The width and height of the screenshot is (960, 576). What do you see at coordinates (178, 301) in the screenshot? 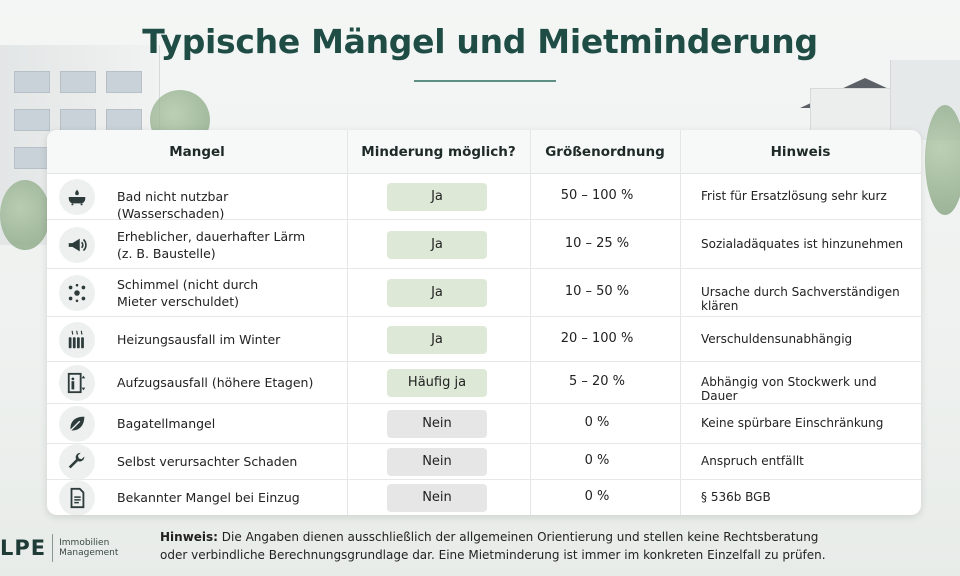
I see `defect-line-2: Mieter verschuldet)` at bounding box center [178, 301].